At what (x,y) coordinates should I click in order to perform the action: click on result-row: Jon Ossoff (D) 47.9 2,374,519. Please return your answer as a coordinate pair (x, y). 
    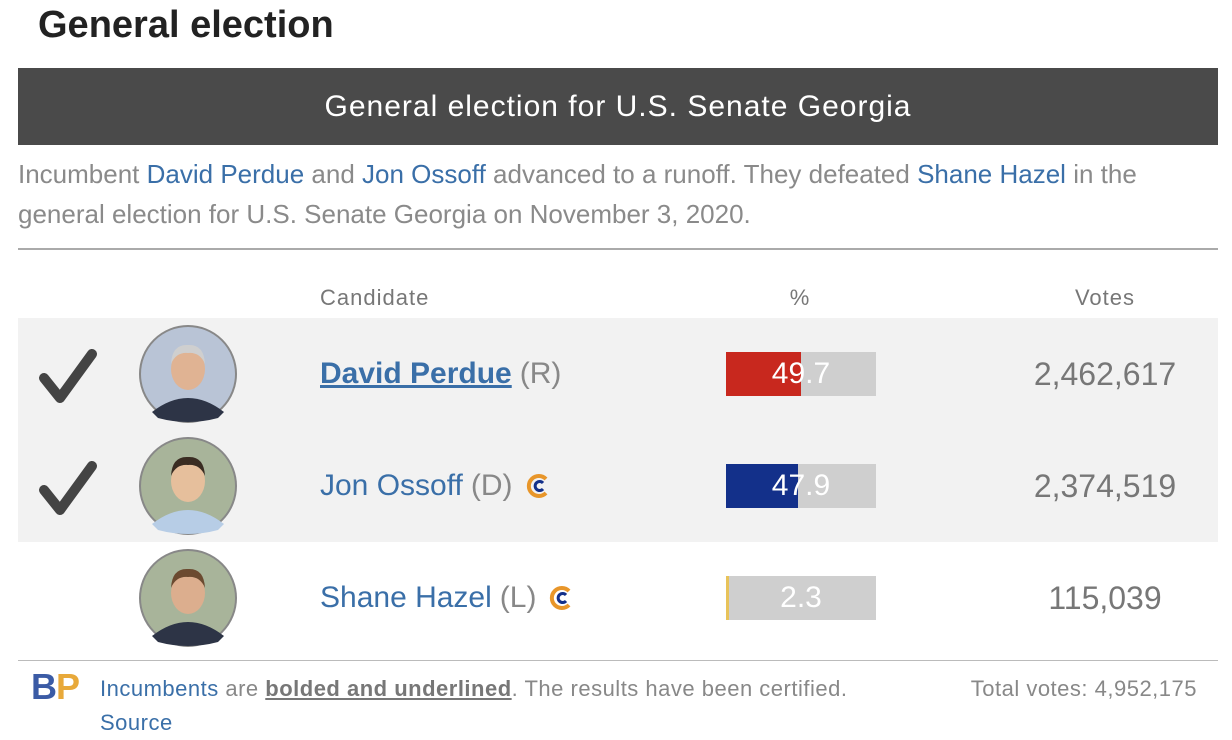
    Looking at the image, I should click on (618, 486).